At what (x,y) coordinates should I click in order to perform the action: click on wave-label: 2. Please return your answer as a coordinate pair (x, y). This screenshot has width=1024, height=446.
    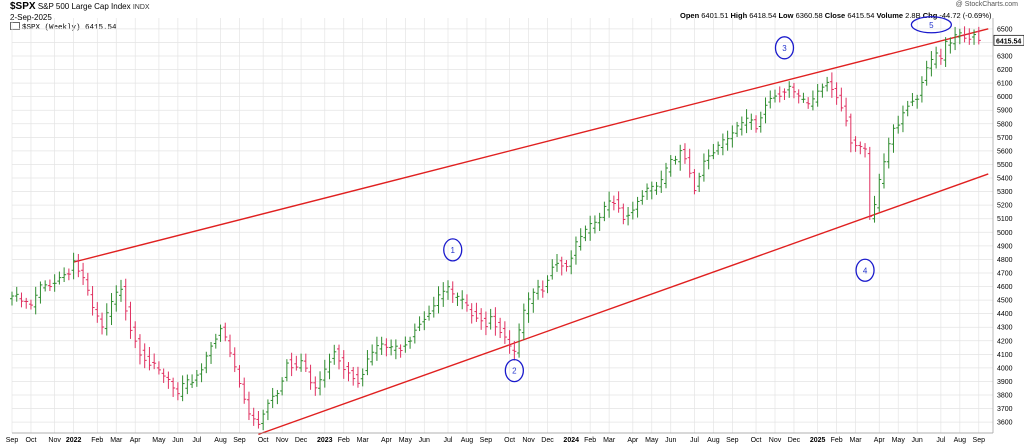
    Looking at the image, I should click on (514, 371).